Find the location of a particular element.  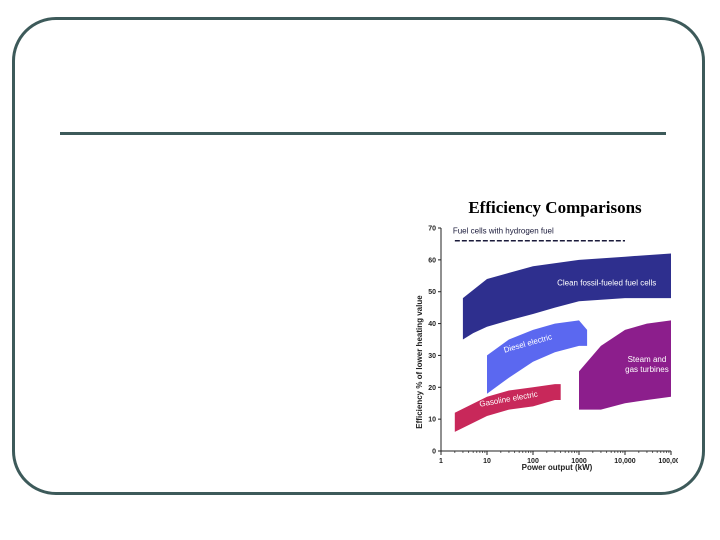

x-tick-label: 1 is located at coordinates (441, 461).